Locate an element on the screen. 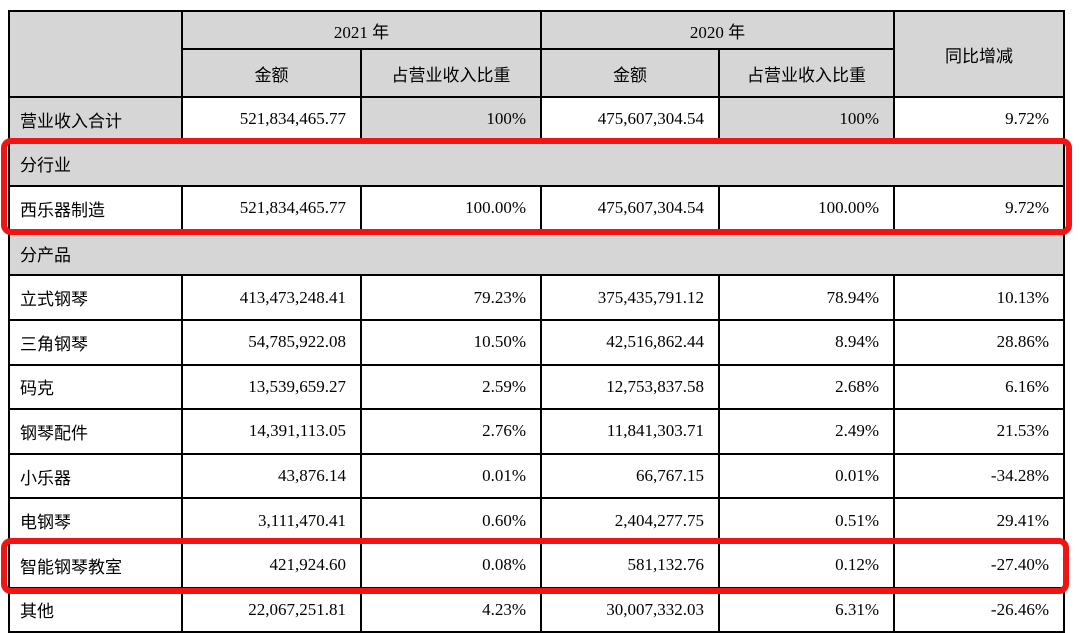 The width and height of the screenshot is (1080, 633). cell-value: 21.53% is located at coordinates (979, 431).